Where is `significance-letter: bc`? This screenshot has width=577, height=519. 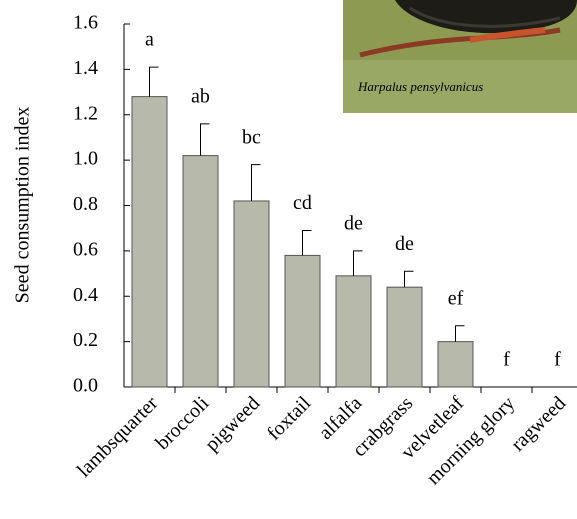
significance-letter: bc is located at coordinates (251, 137).